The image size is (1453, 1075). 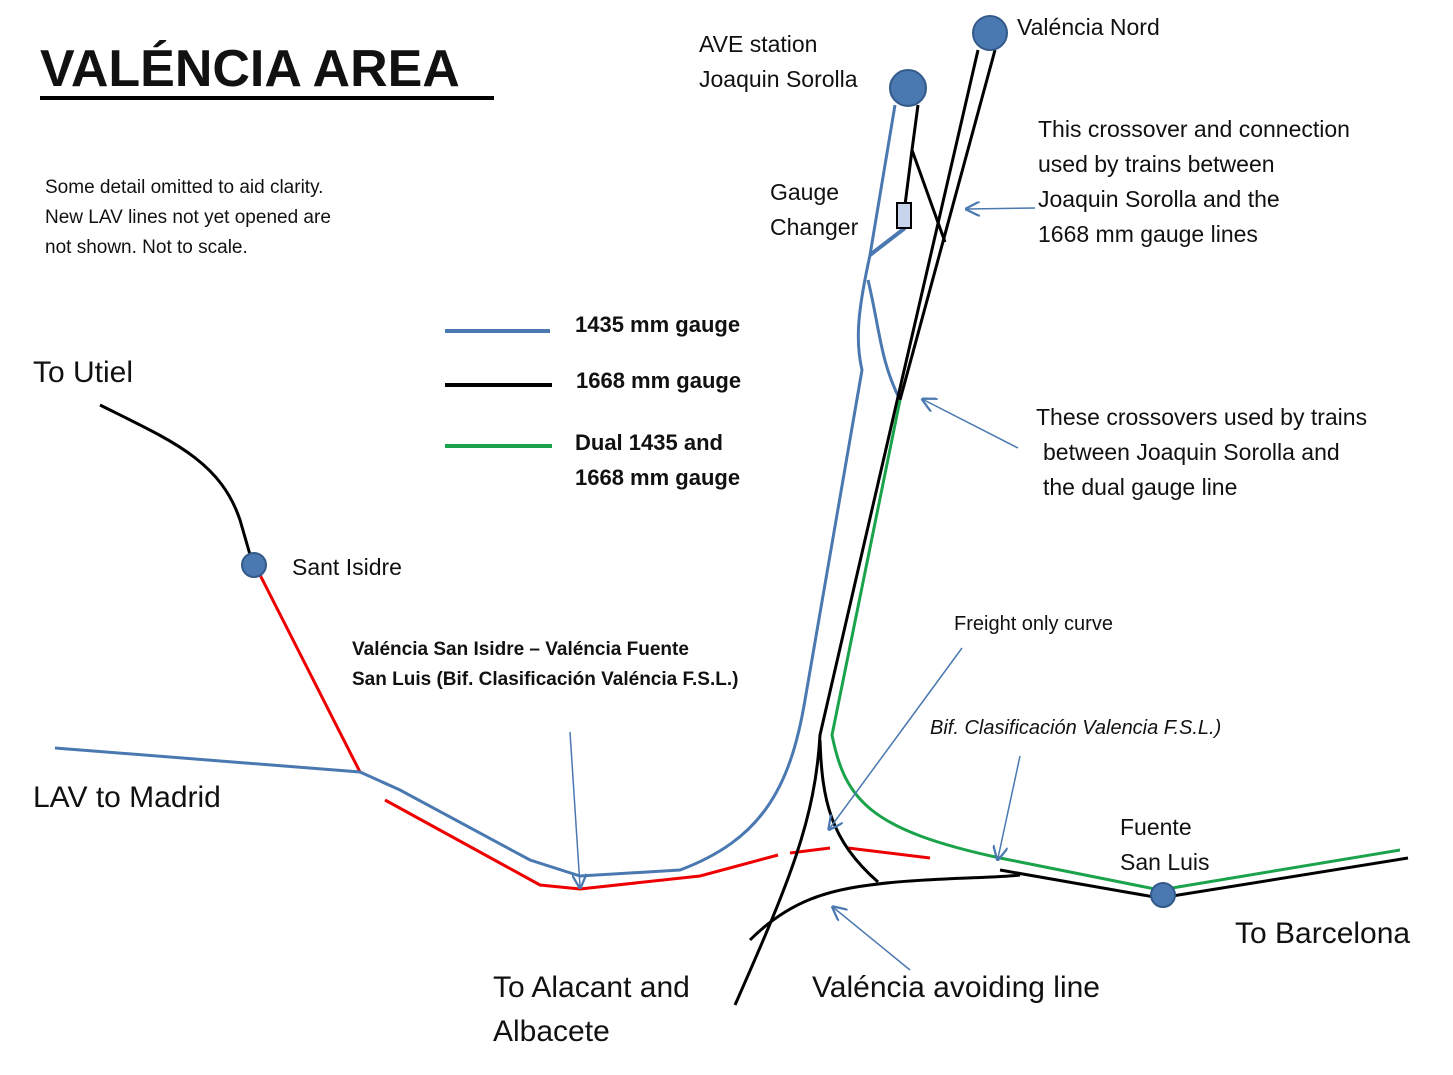 What do you see at coordinates (347, 567) in the screenshot?
I see `station-label: Sant Isidre` at bounding box center [347, 567].